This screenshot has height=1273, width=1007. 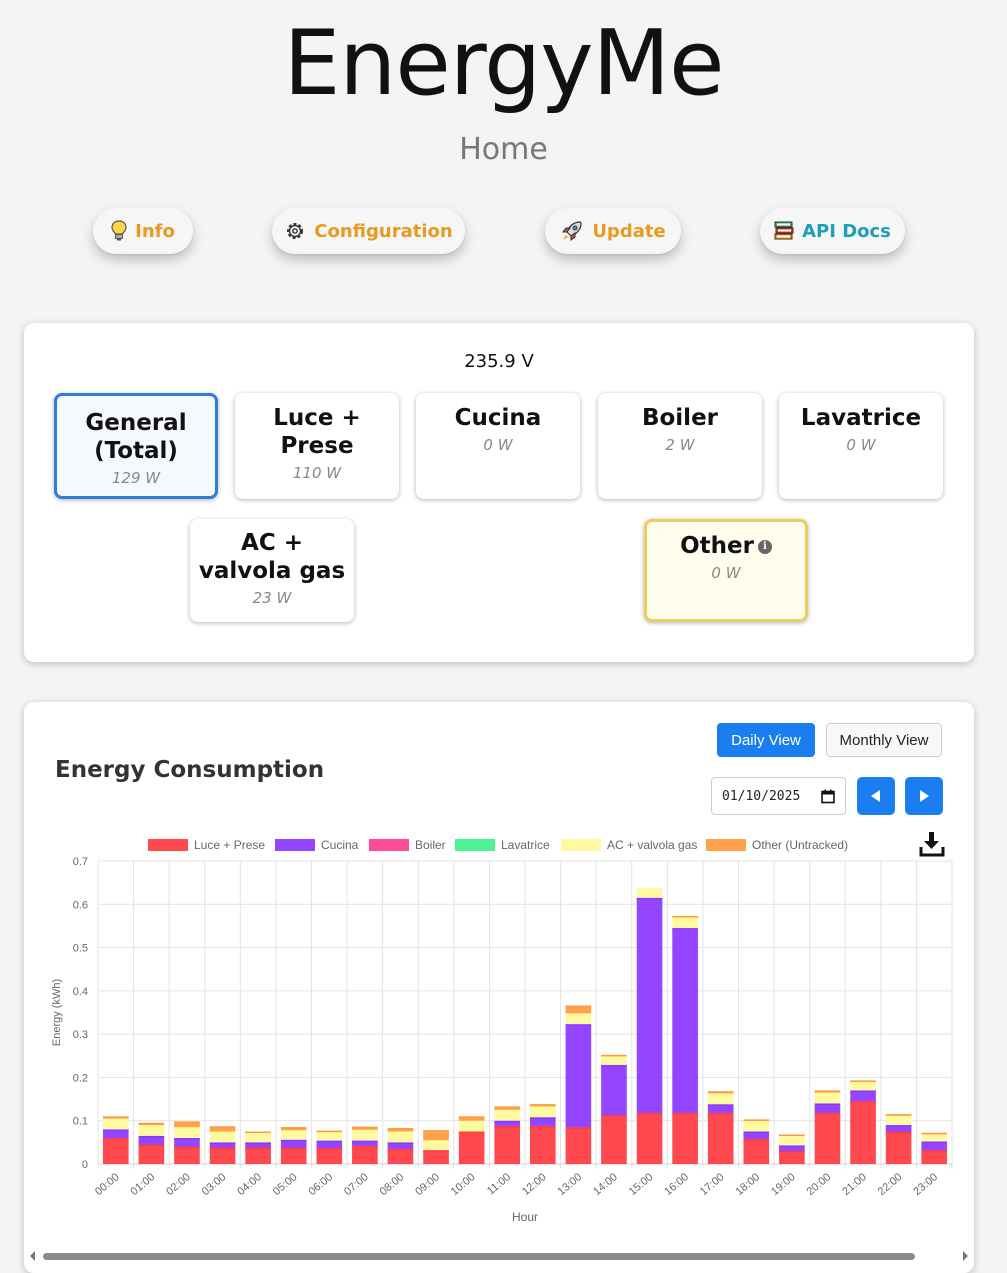 What do you see at coordinates (479, 1256) in the screenshot?
I see `scroll-thumb` at bounding box center [479, 1256].